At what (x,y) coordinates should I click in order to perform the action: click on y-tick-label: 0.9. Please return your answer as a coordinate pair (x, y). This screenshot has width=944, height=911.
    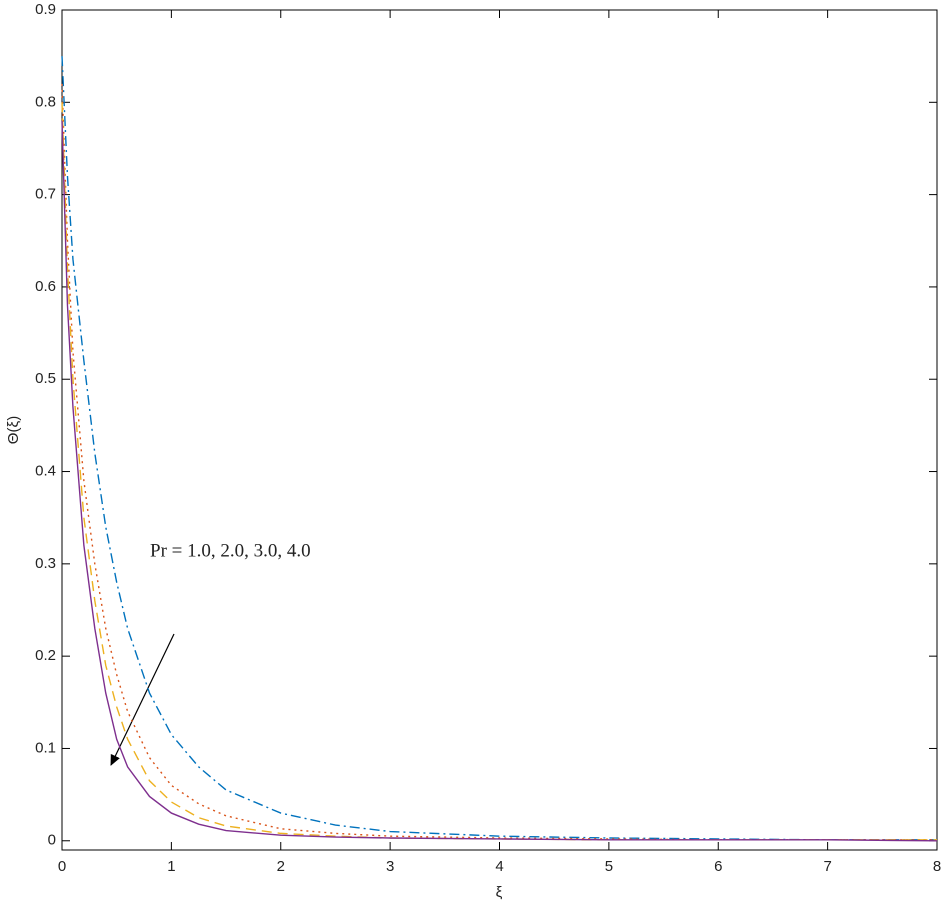
    Looking at the image, I should click on (45, 9).